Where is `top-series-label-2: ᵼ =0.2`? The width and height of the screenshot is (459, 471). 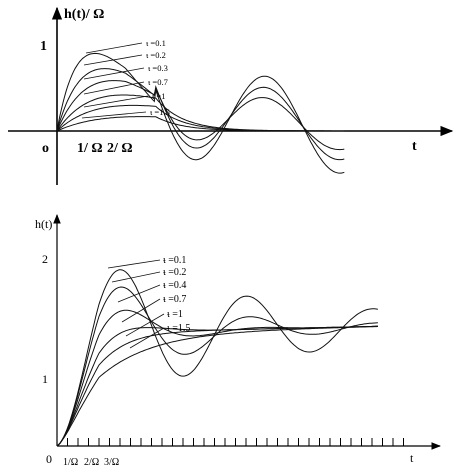
top-series-label-2: ᵼ =0.2 is located at coordinates (156, 55).